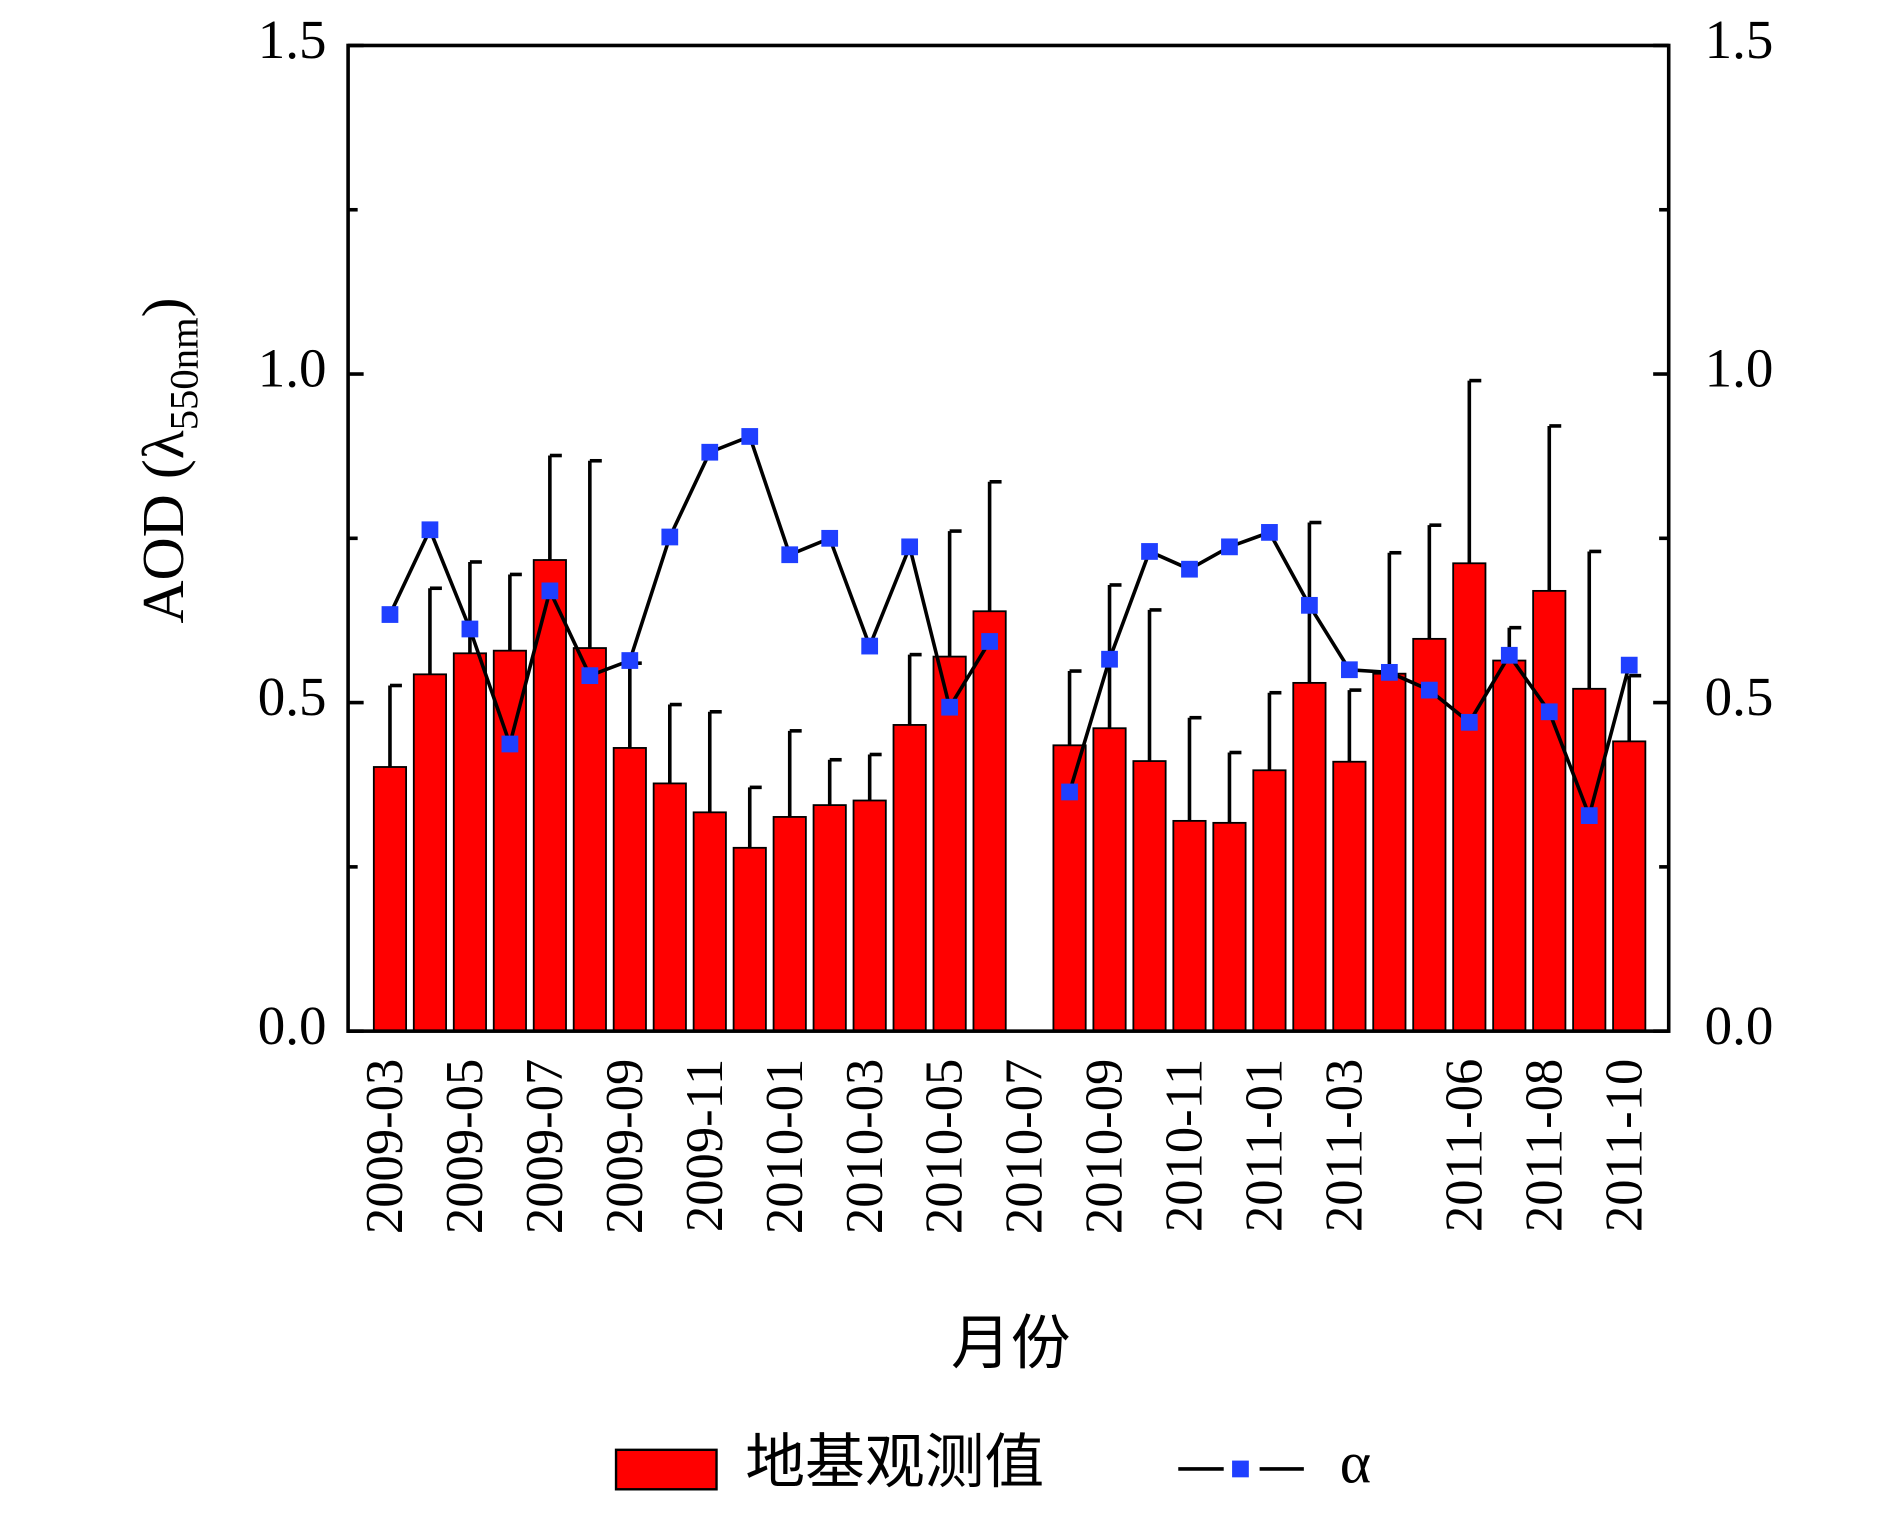 This screenshot has width=1890, height=1524. Describe the element at coordinates (1464, 1145) in the screenshot. I see `x-tick-label: 2011-06` at that location.